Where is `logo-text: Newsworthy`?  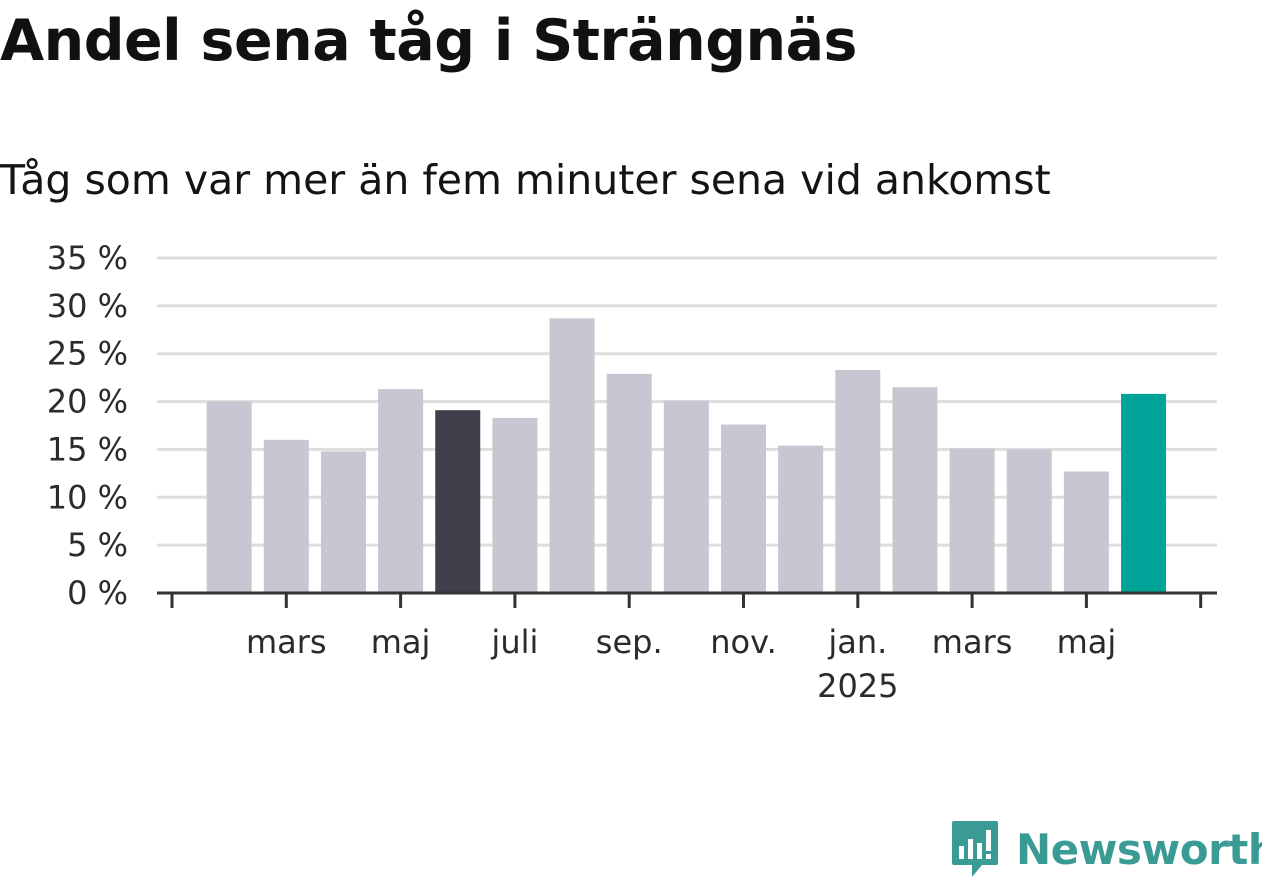 logo-text: Newsworthy is located at coordinates (1139, 849).